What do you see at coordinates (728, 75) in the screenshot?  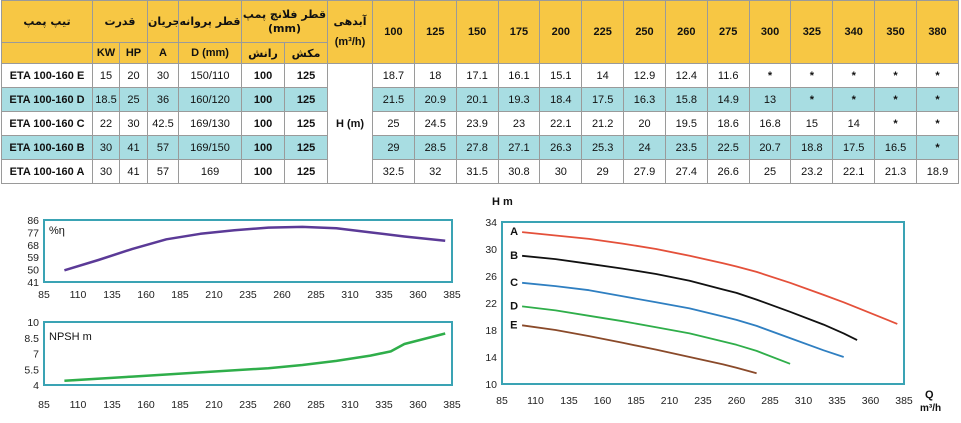 I see `head-value-cell: 11.6` at bounding box center [728, 75].